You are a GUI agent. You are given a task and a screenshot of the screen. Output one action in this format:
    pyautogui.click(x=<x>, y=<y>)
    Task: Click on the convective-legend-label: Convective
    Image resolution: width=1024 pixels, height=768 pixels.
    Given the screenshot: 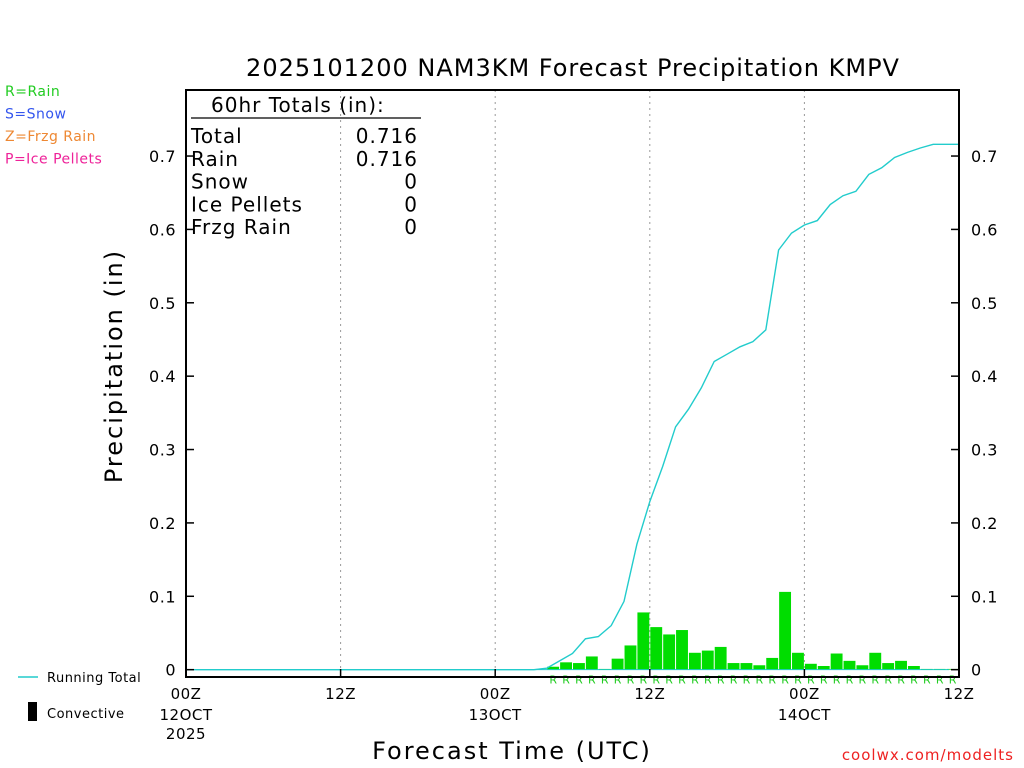 What is the action you would take?
    pyautogui.click(x=86, y=714)
    